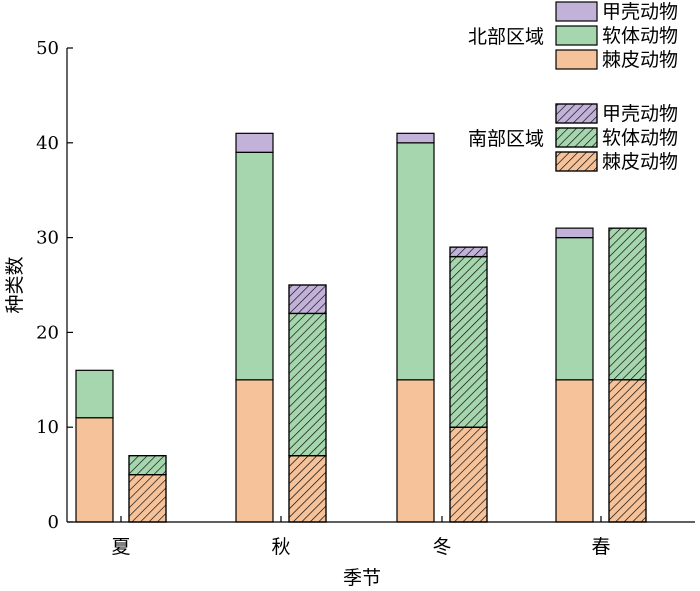  Describe the element at coordinates (600, 547) in the screenshot. I see `x-tick-label: 春` at that location.